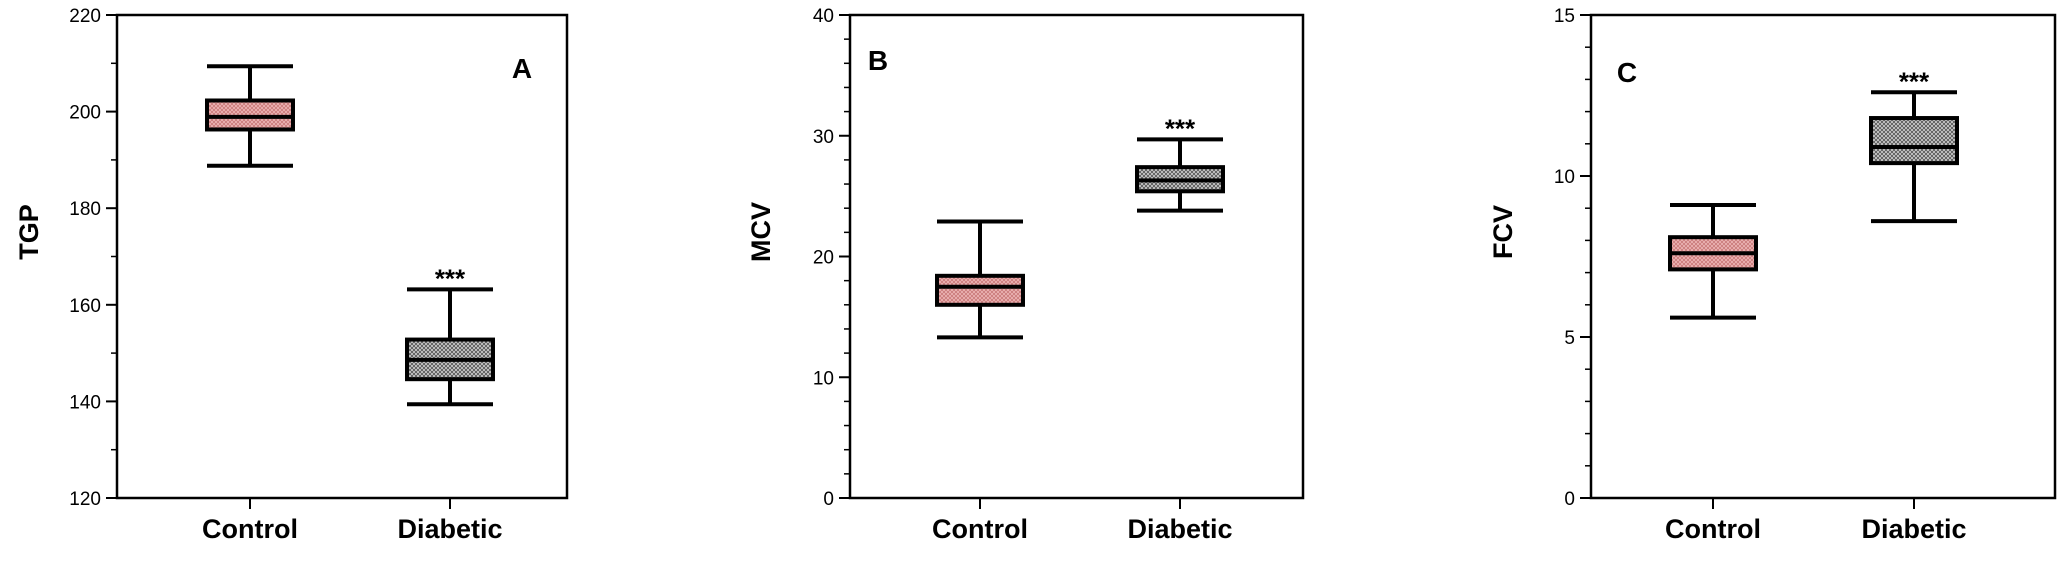  Describe the element at coordinates (522, 68) in the screenshot. I see `panel-label: A` at that location.